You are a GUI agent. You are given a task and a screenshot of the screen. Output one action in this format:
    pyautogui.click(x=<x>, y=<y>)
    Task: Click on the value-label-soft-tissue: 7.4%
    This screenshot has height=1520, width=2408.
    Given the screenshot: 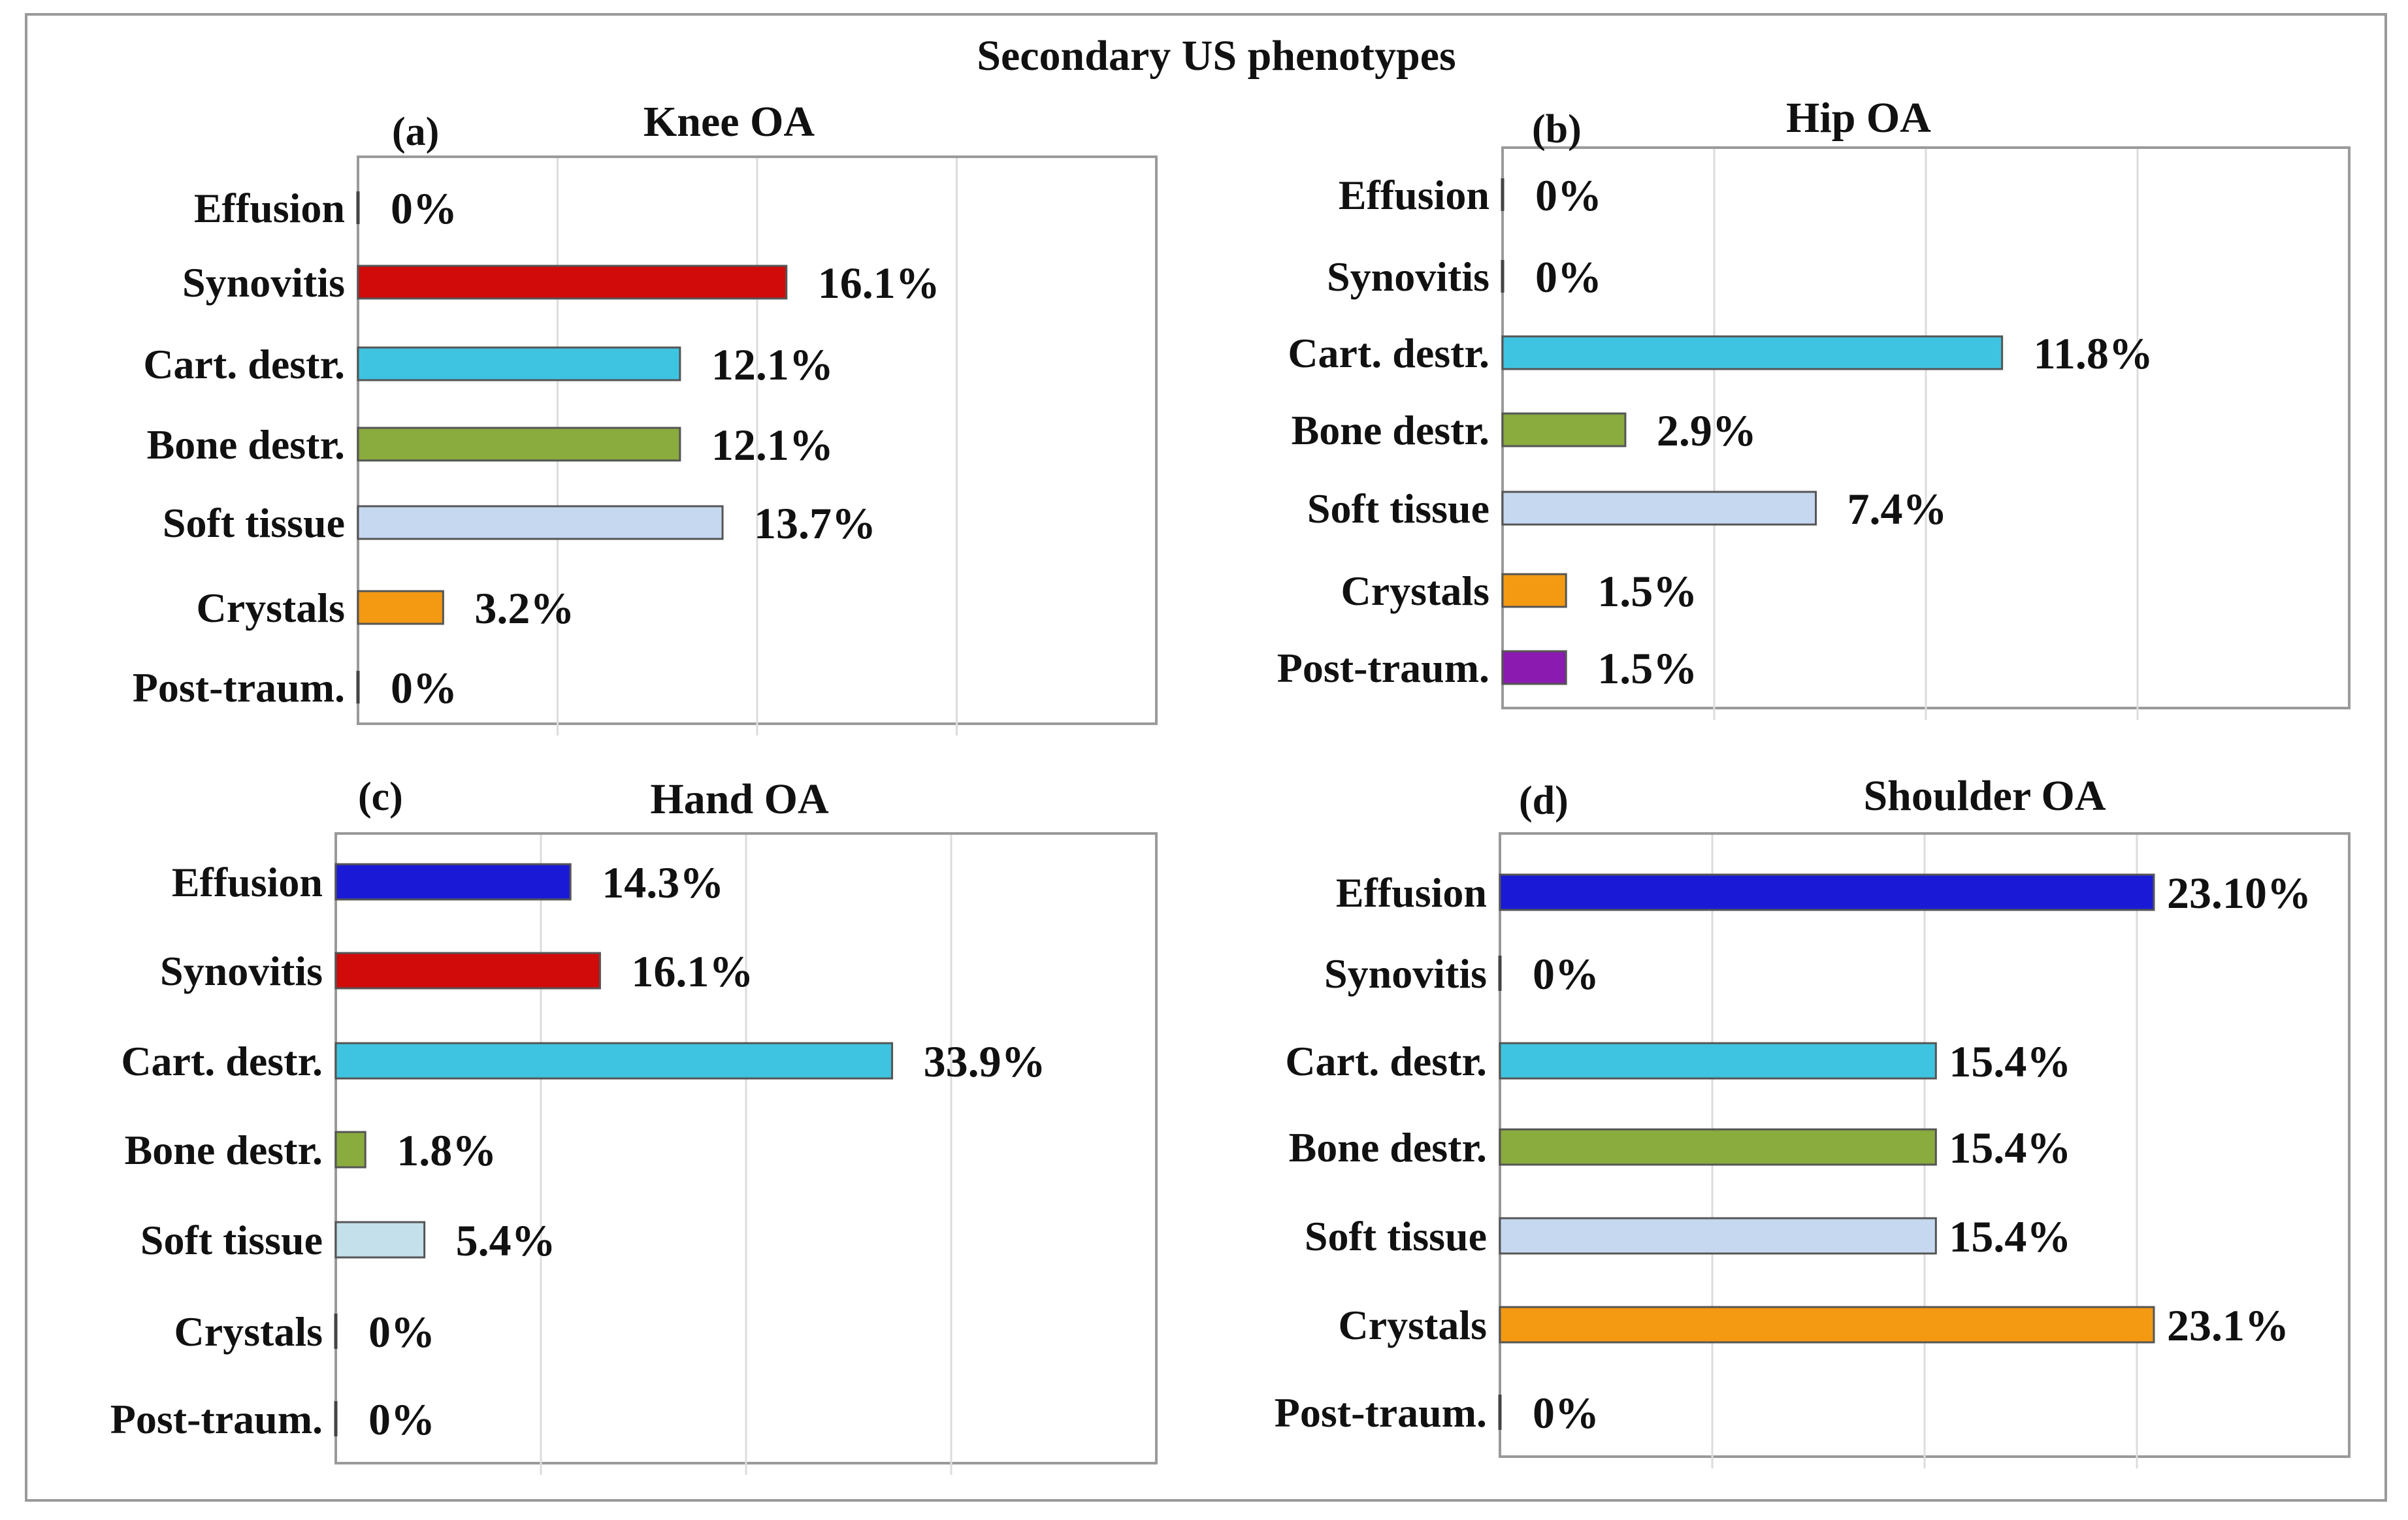 What is the action you would take?
    pyautogui.click(x=1897, y=509)
    